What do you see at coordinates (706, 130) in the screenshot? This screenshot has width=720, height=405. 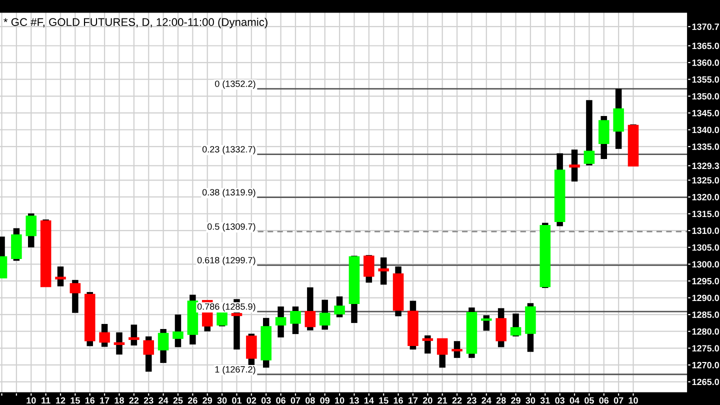 I see `y-tick-label: 1340.0` at bounding box center [706, 130].